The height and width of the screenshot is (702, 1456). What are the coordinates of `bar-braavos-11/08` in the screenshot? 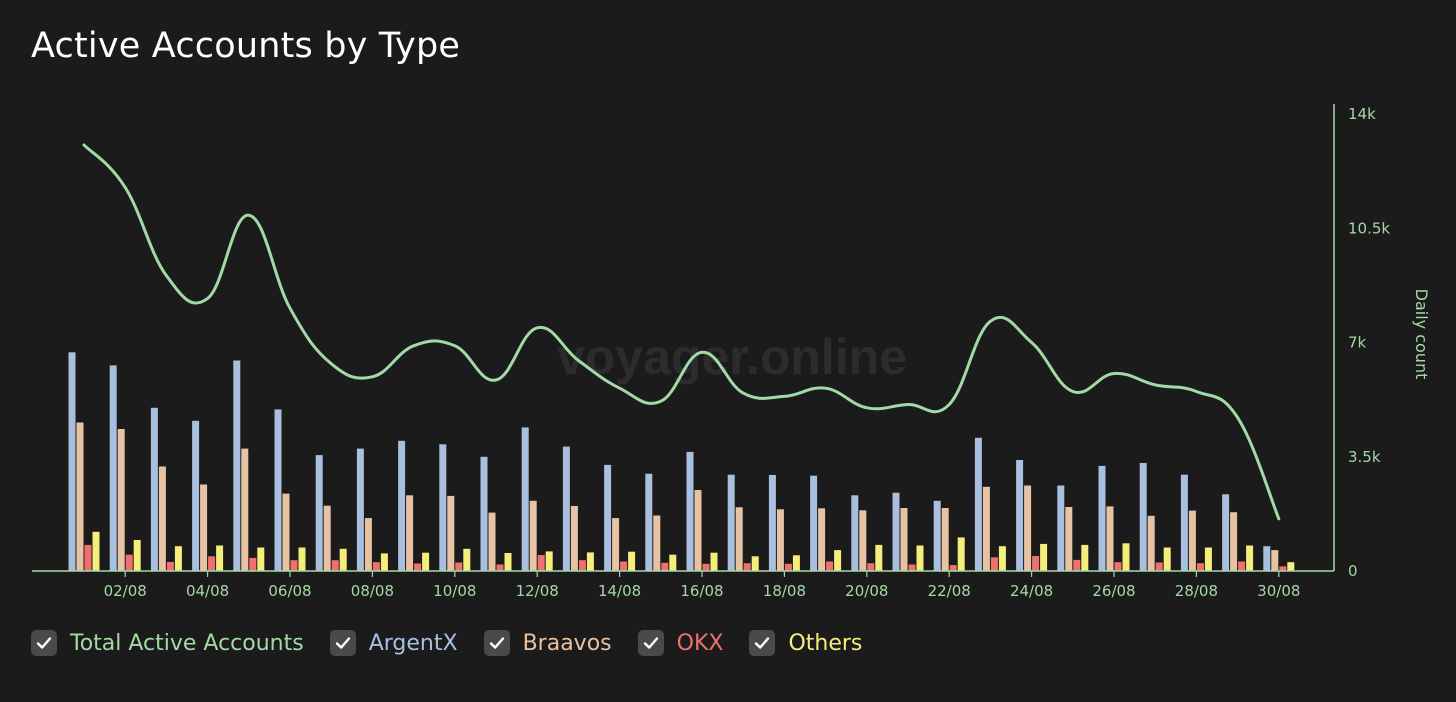 It's located at (492, 541).